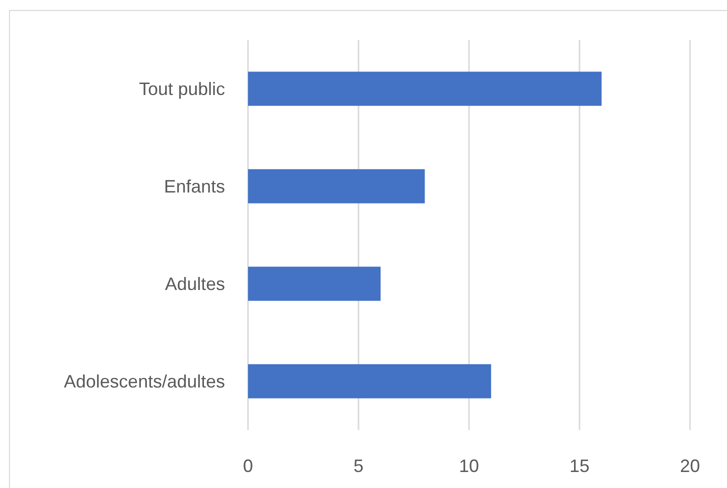 The height and width of the screenshot is (488, 727). Describe the element at coordinates (144, 382) in the screenshot. I see `y-tick-label: Adolescents/adultes` at that location.